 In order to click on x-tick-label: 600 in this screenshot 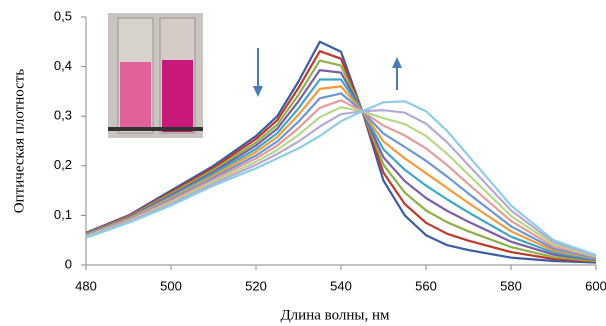, I will do `click(595, 285)`.